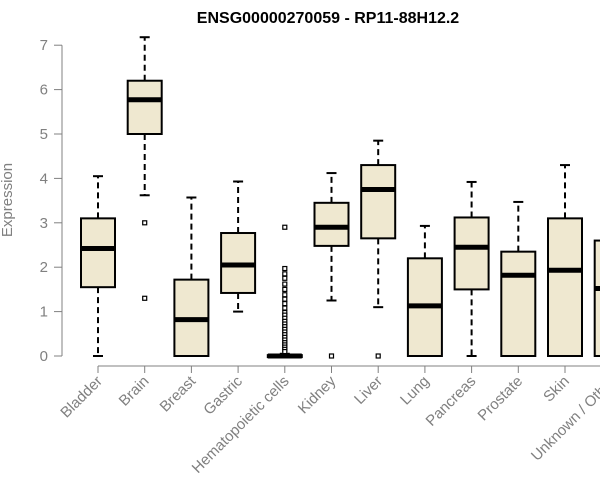 This screenshot has width=600, height=500. Describe the element at coordinates (44, 223) in the screenshot. I see `y-tick-label: 3` at that location.